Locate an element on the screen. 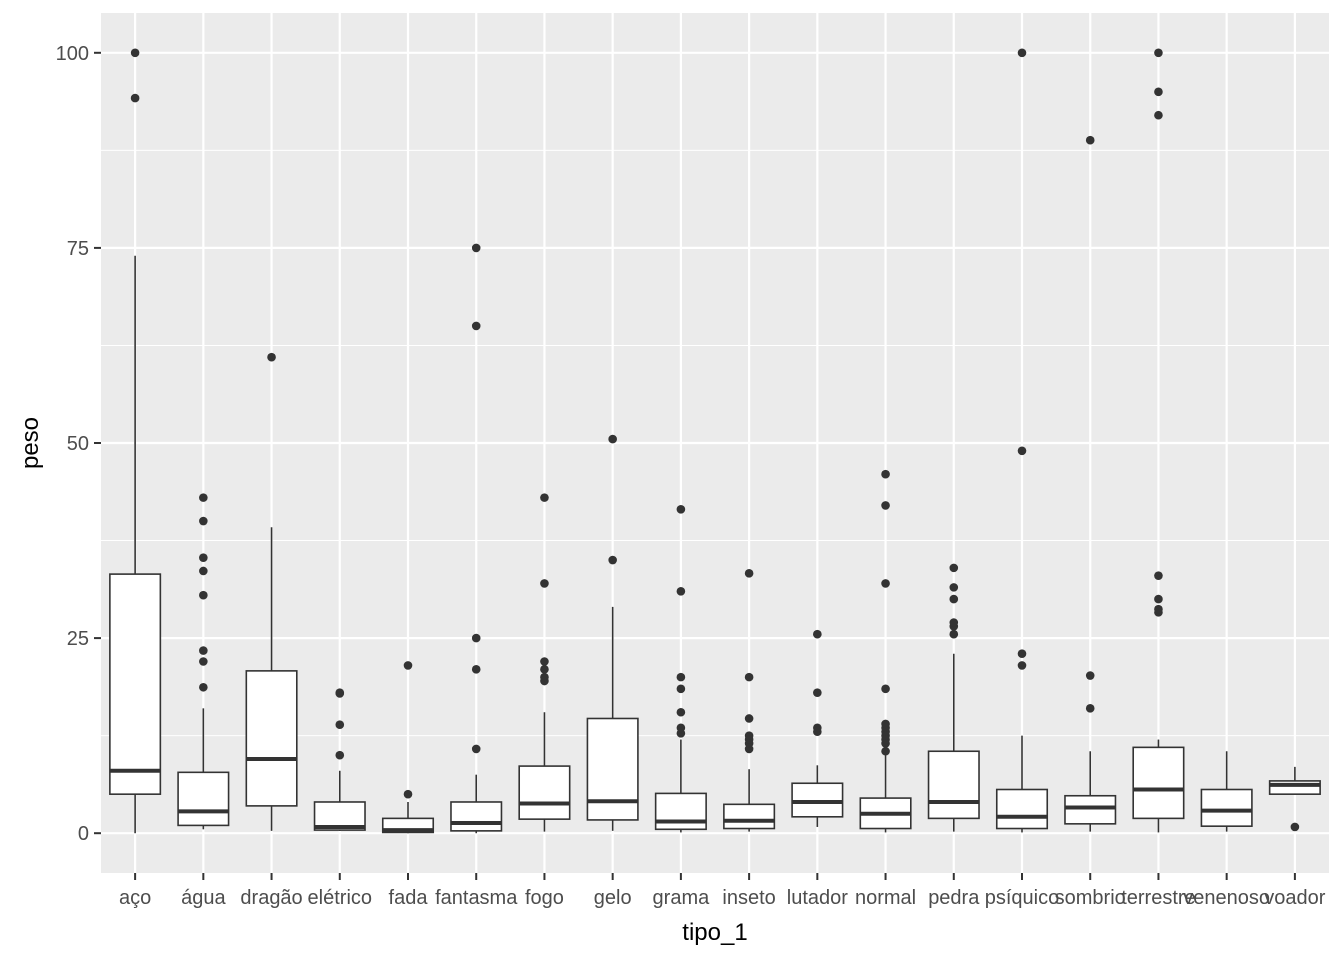  x-tick-label: fogo is located at coordinates (544, 898).